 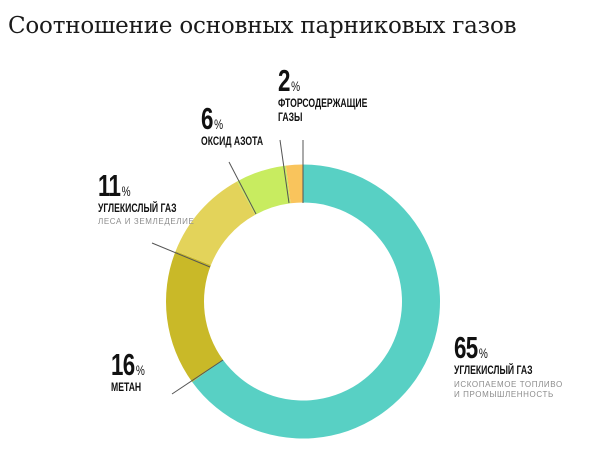 What do you see at coordinates (128, 364) in the screenshot?
I see `pct-value: 16%` at bounding box center [128, 364].